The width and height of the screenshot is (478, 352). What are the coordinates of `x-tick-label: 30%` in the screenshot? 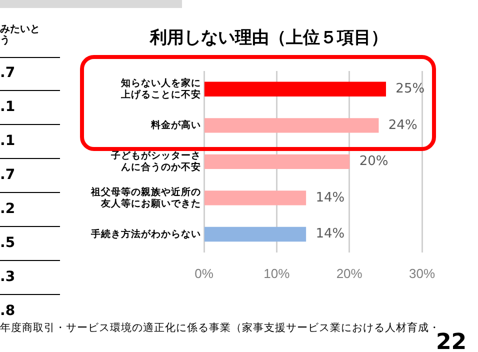 It's located at (422, 273).